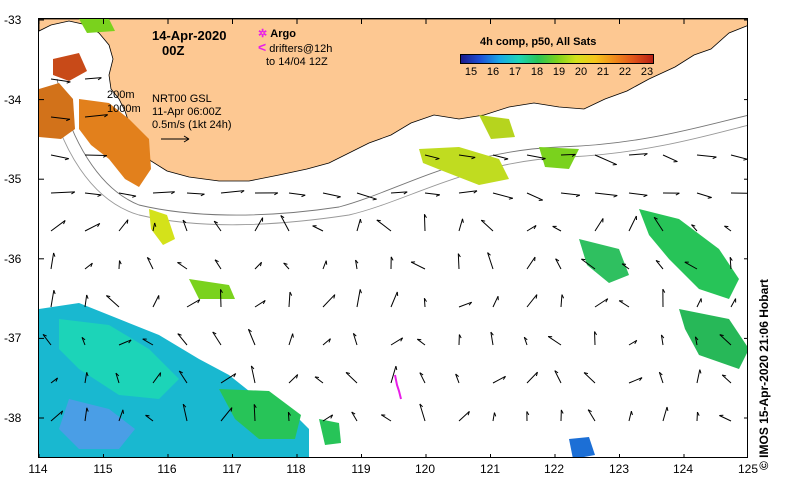 Image resolution: width=790 pixels, height=492 pixels. What do you see at coordinates (175, 139) in the screenshot?
I see `vector-scale-arrow` at bounding box center [175, 139].